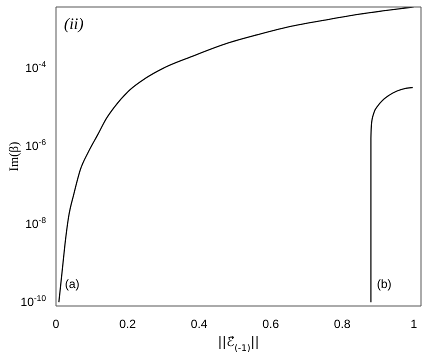  Describe the element at coordinates (35, 223) in the screenshot. I see `y-tick-label: 10$^{-8}$` at that location.